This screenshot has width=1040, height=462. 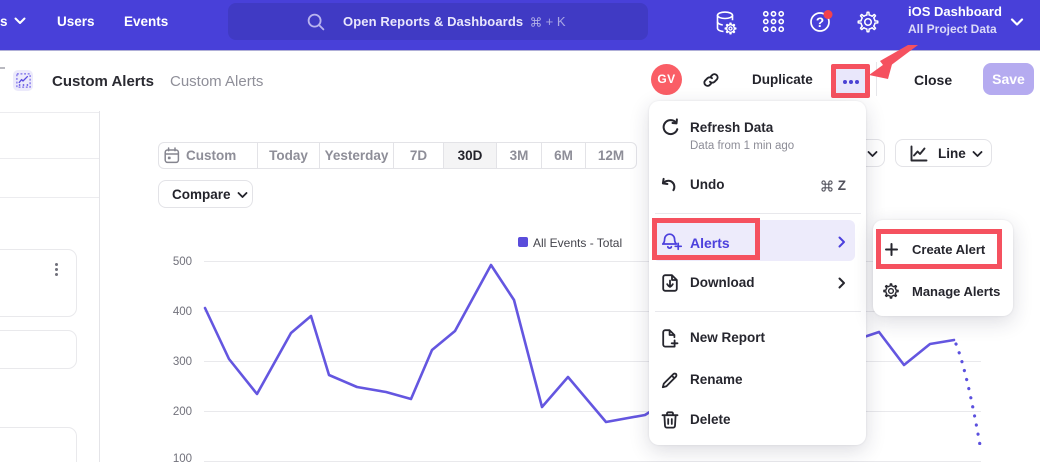 What do you see at coordinates (182, 312) in the screenshot?
I see `svg-text: 400` at bounding box center [182, 312].